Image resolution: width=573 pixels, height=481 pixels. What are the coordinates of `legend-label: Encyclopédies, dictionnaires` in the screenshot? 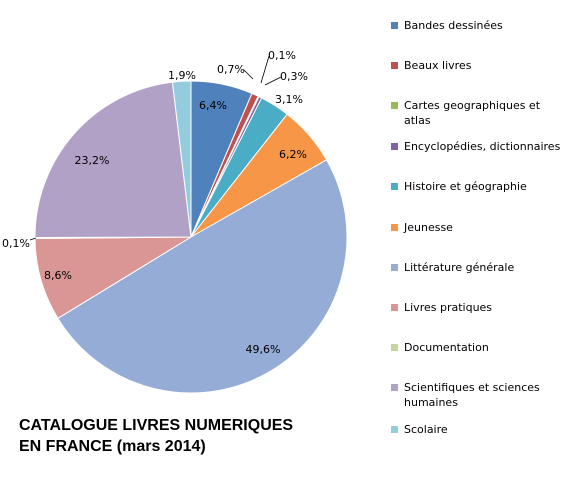 It's located at (482, 146).